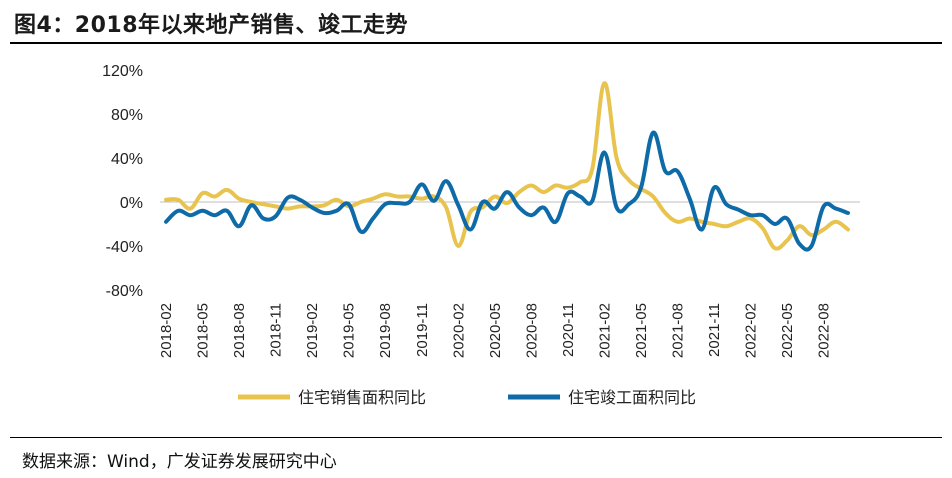 This screenshot has height=478, width=952. Describe the element at coordinates (124, 247) in the screenshot. I see `y-tick-label: -40%` at that location.